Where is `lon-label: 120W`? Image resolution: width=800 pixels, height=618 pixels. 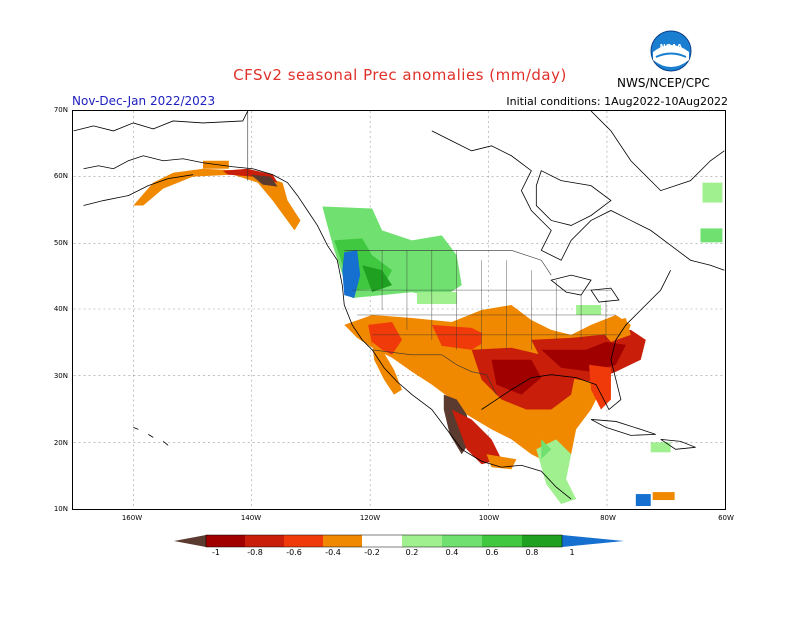 lon-label: 120W is located at coordinates (370, 518).